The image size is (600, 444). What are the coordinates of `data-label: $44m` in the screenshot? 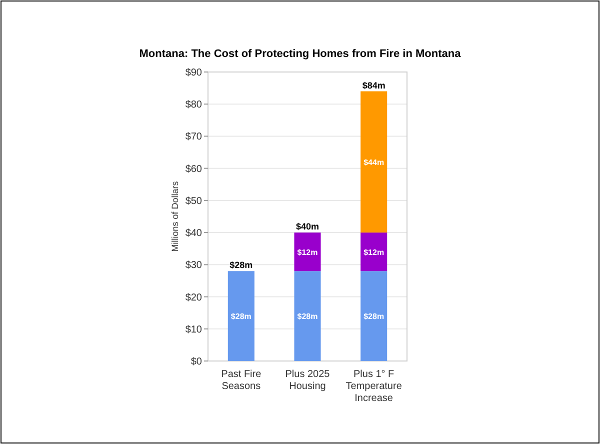 It's located at (374, 162).